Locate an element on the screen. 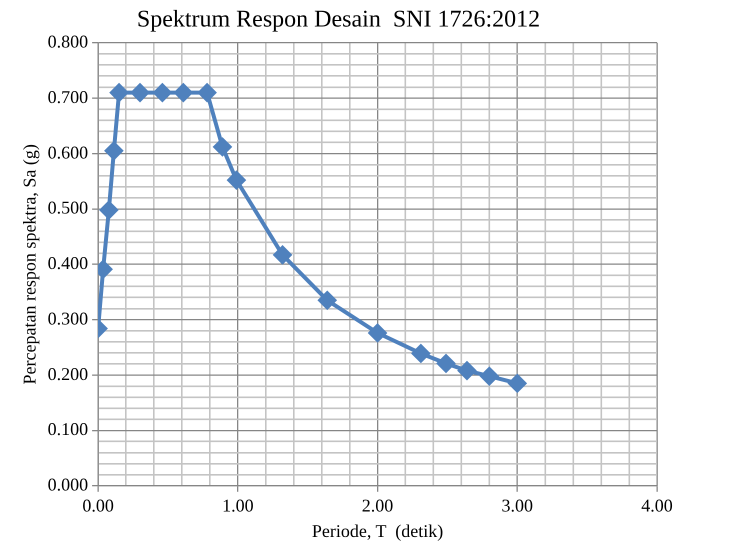  x-tick-label: 0.00 is located at coordinates (98, 505).